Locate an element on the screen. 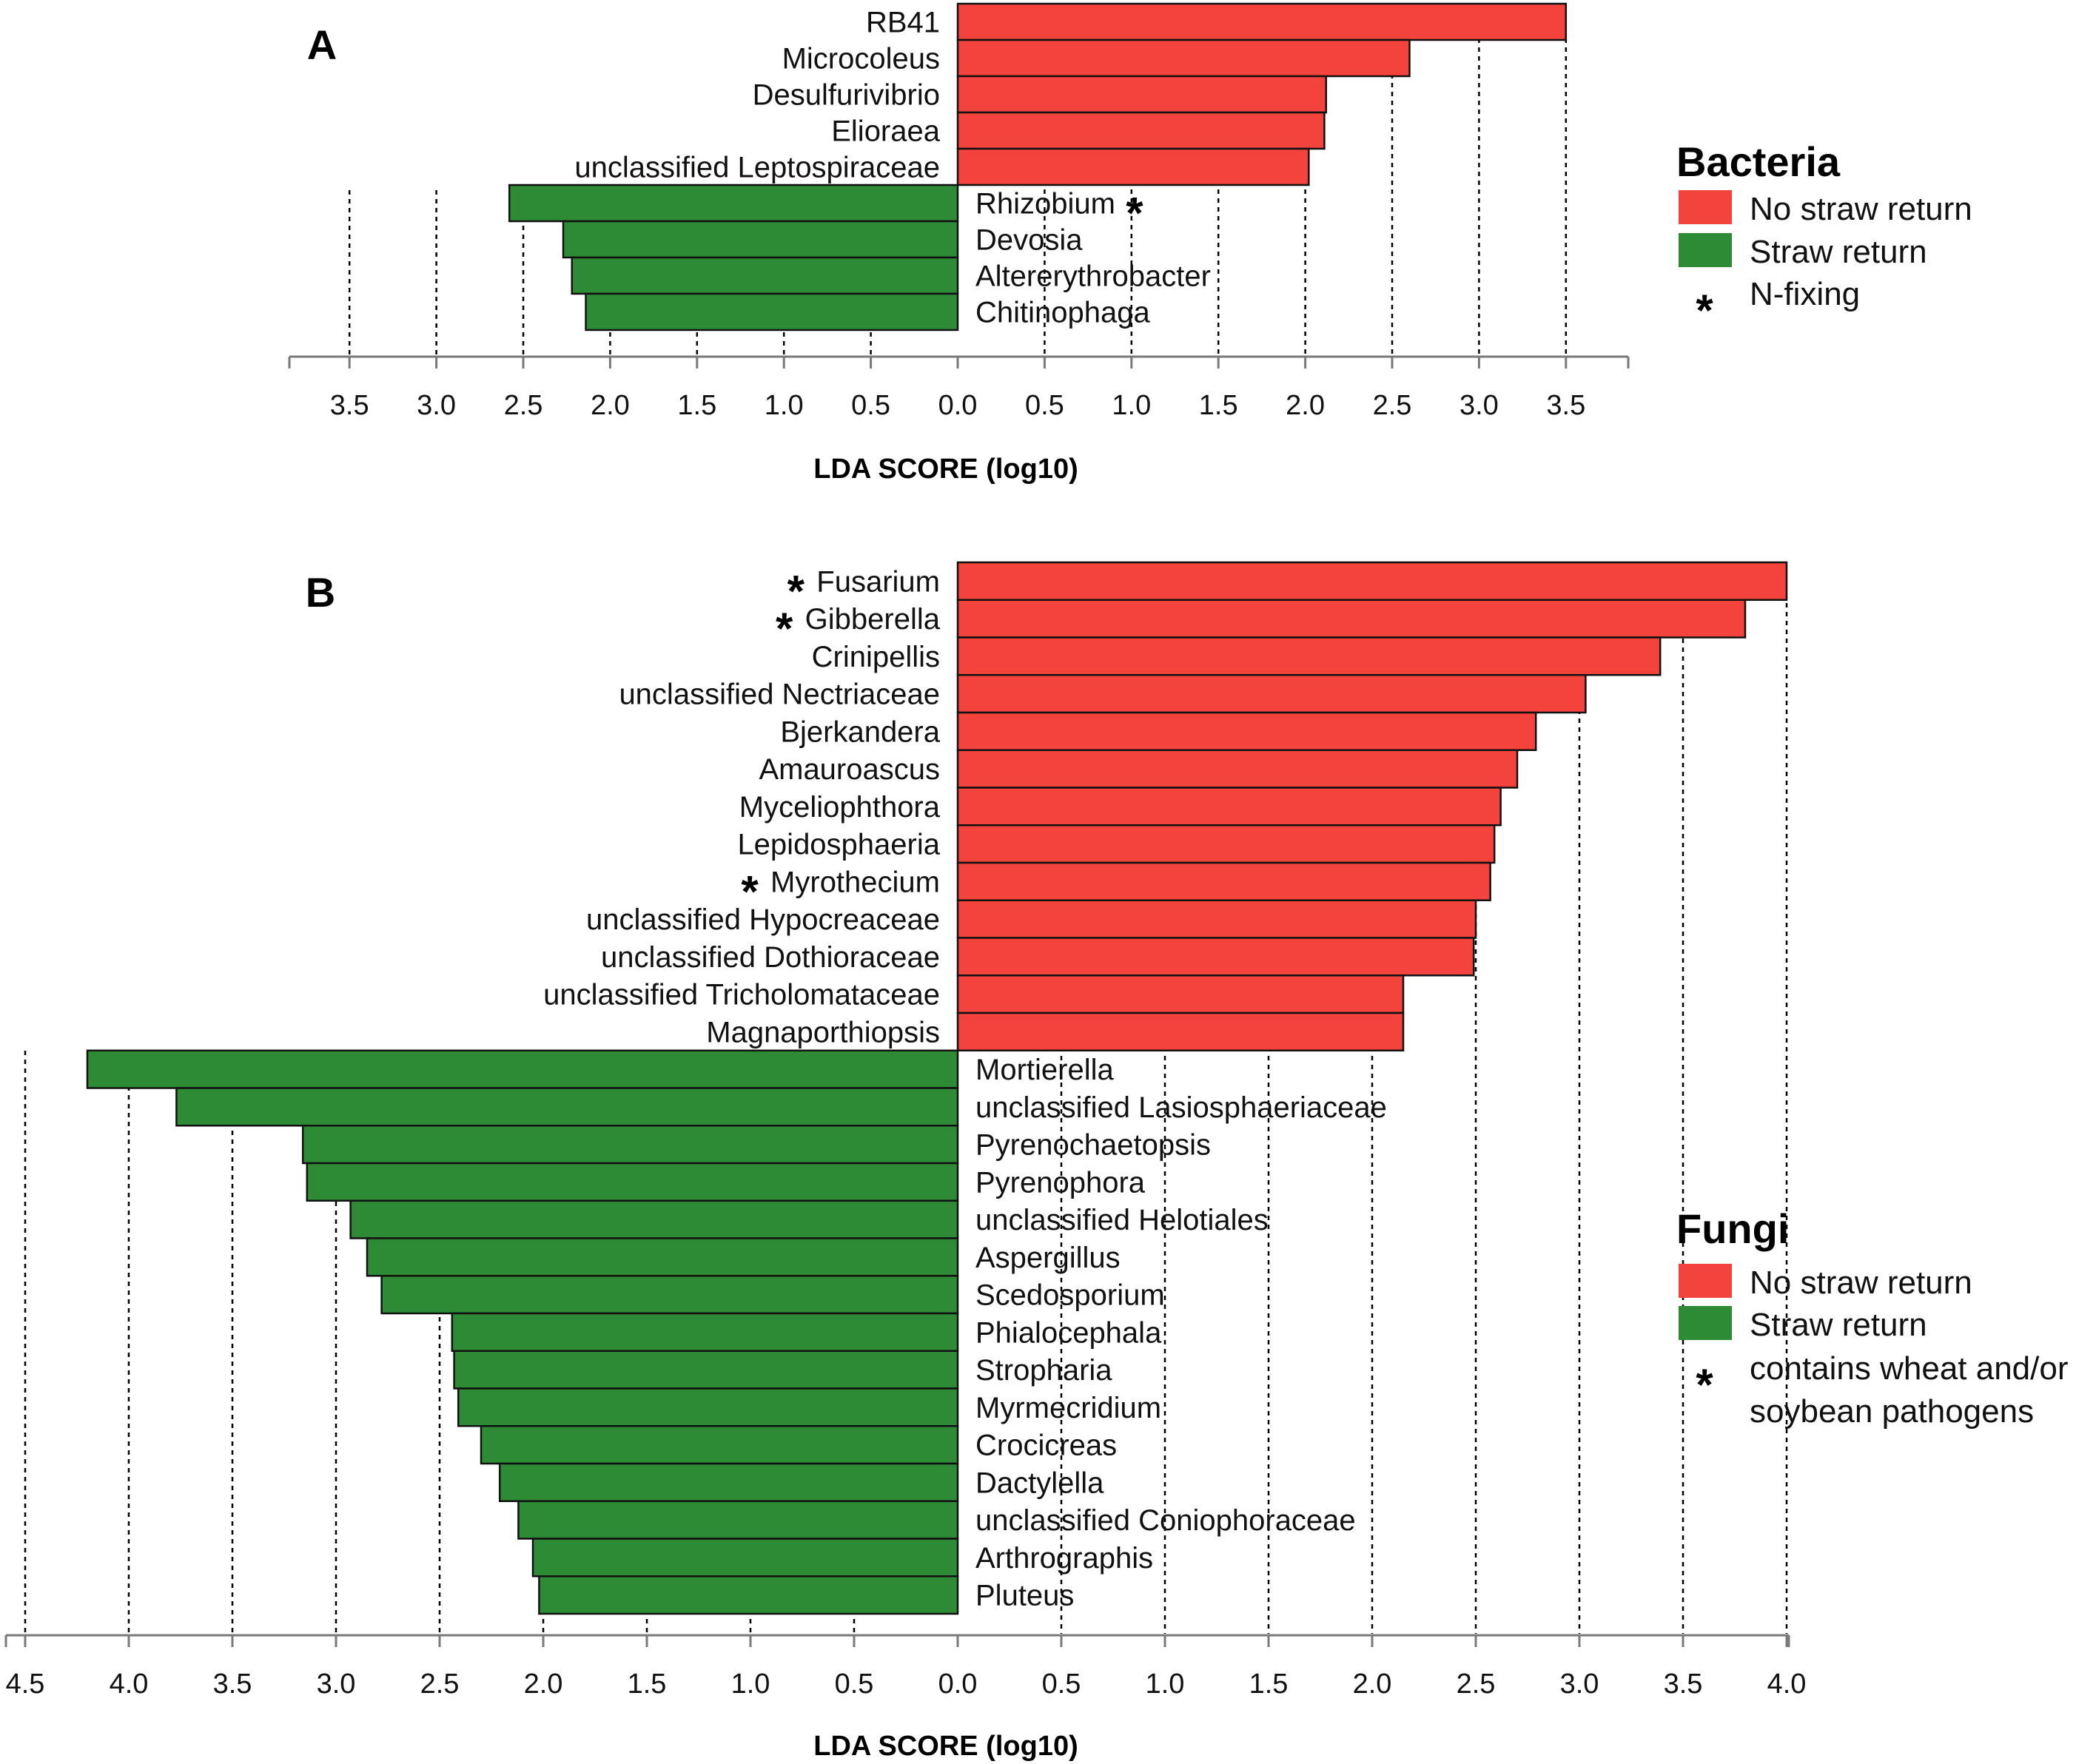 This screenshot has height=1764, width=2096. x-axis-title: LDA SCORE (log10) is located at coordinates (945, 1746).